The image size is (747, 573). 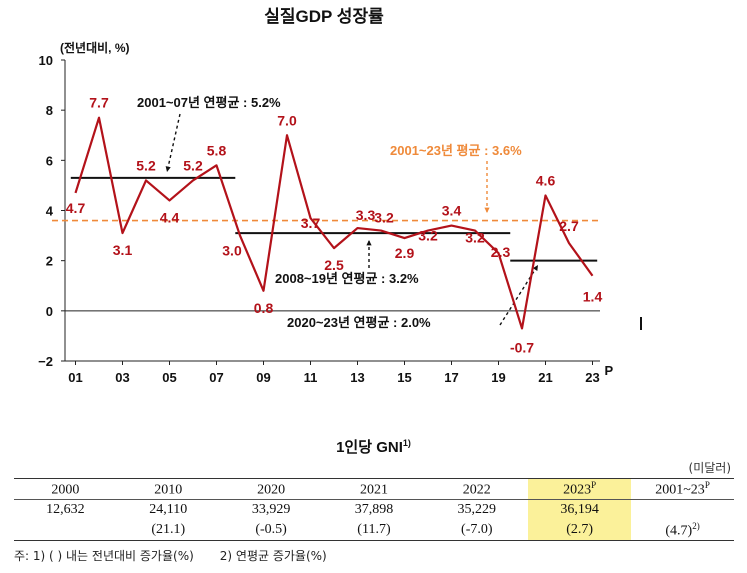 What do you see at coordinates (46, 60) in the screenshot?
I see `y-tick-label: 10` at bounding box center [46, 60].